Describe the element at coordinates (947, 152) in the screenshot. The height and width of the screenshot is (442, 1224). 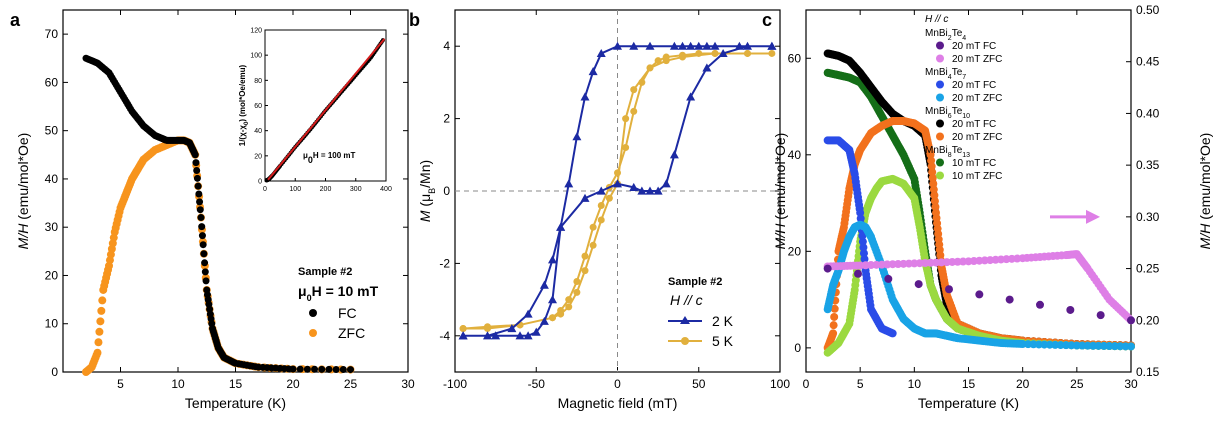
I see `legend-group-label: MnBi8Te13` at that location.